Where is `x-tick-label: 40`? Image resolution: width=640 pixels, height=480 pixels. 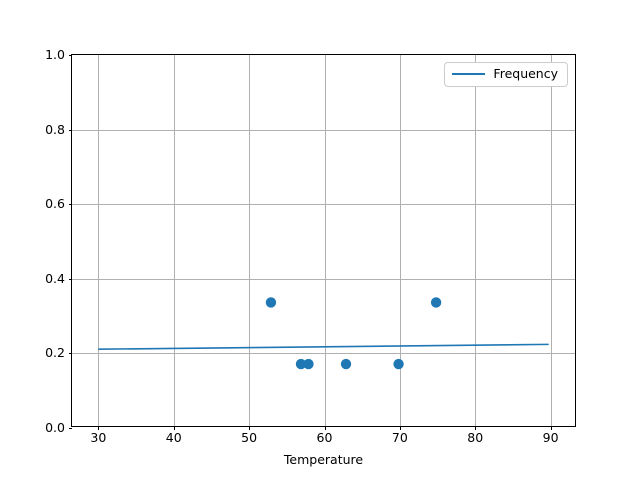 x-tick-label: 40 is located at coordinates (173, 437).